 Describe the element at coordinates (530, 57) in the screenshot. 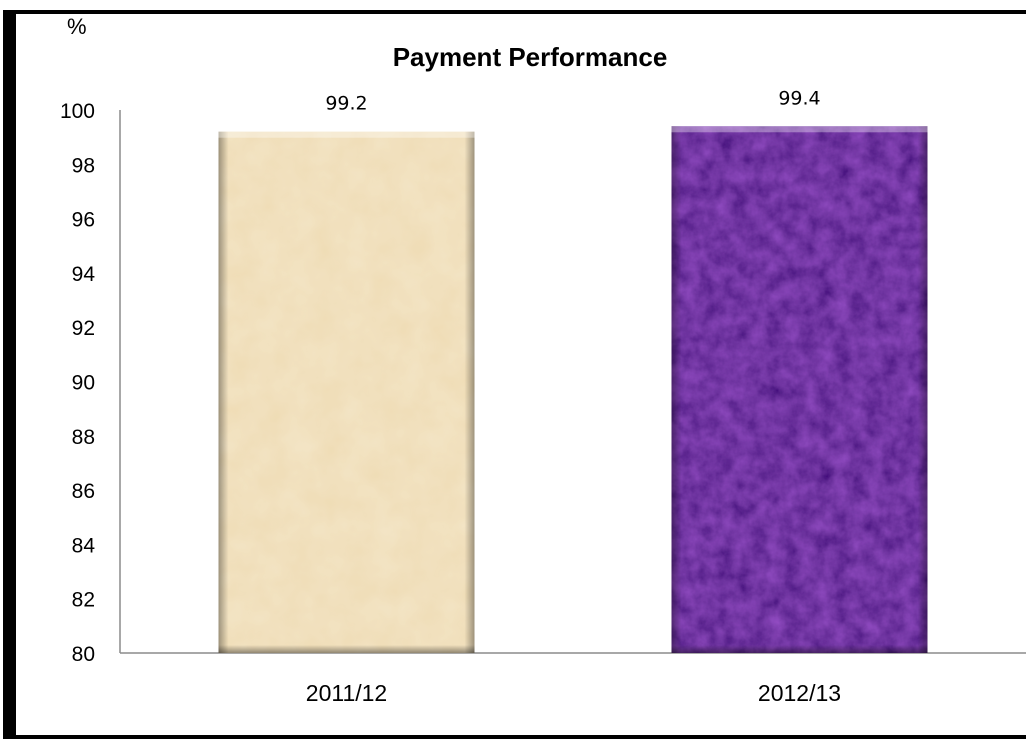

I see `chart-title: Payment Performance` at that location.